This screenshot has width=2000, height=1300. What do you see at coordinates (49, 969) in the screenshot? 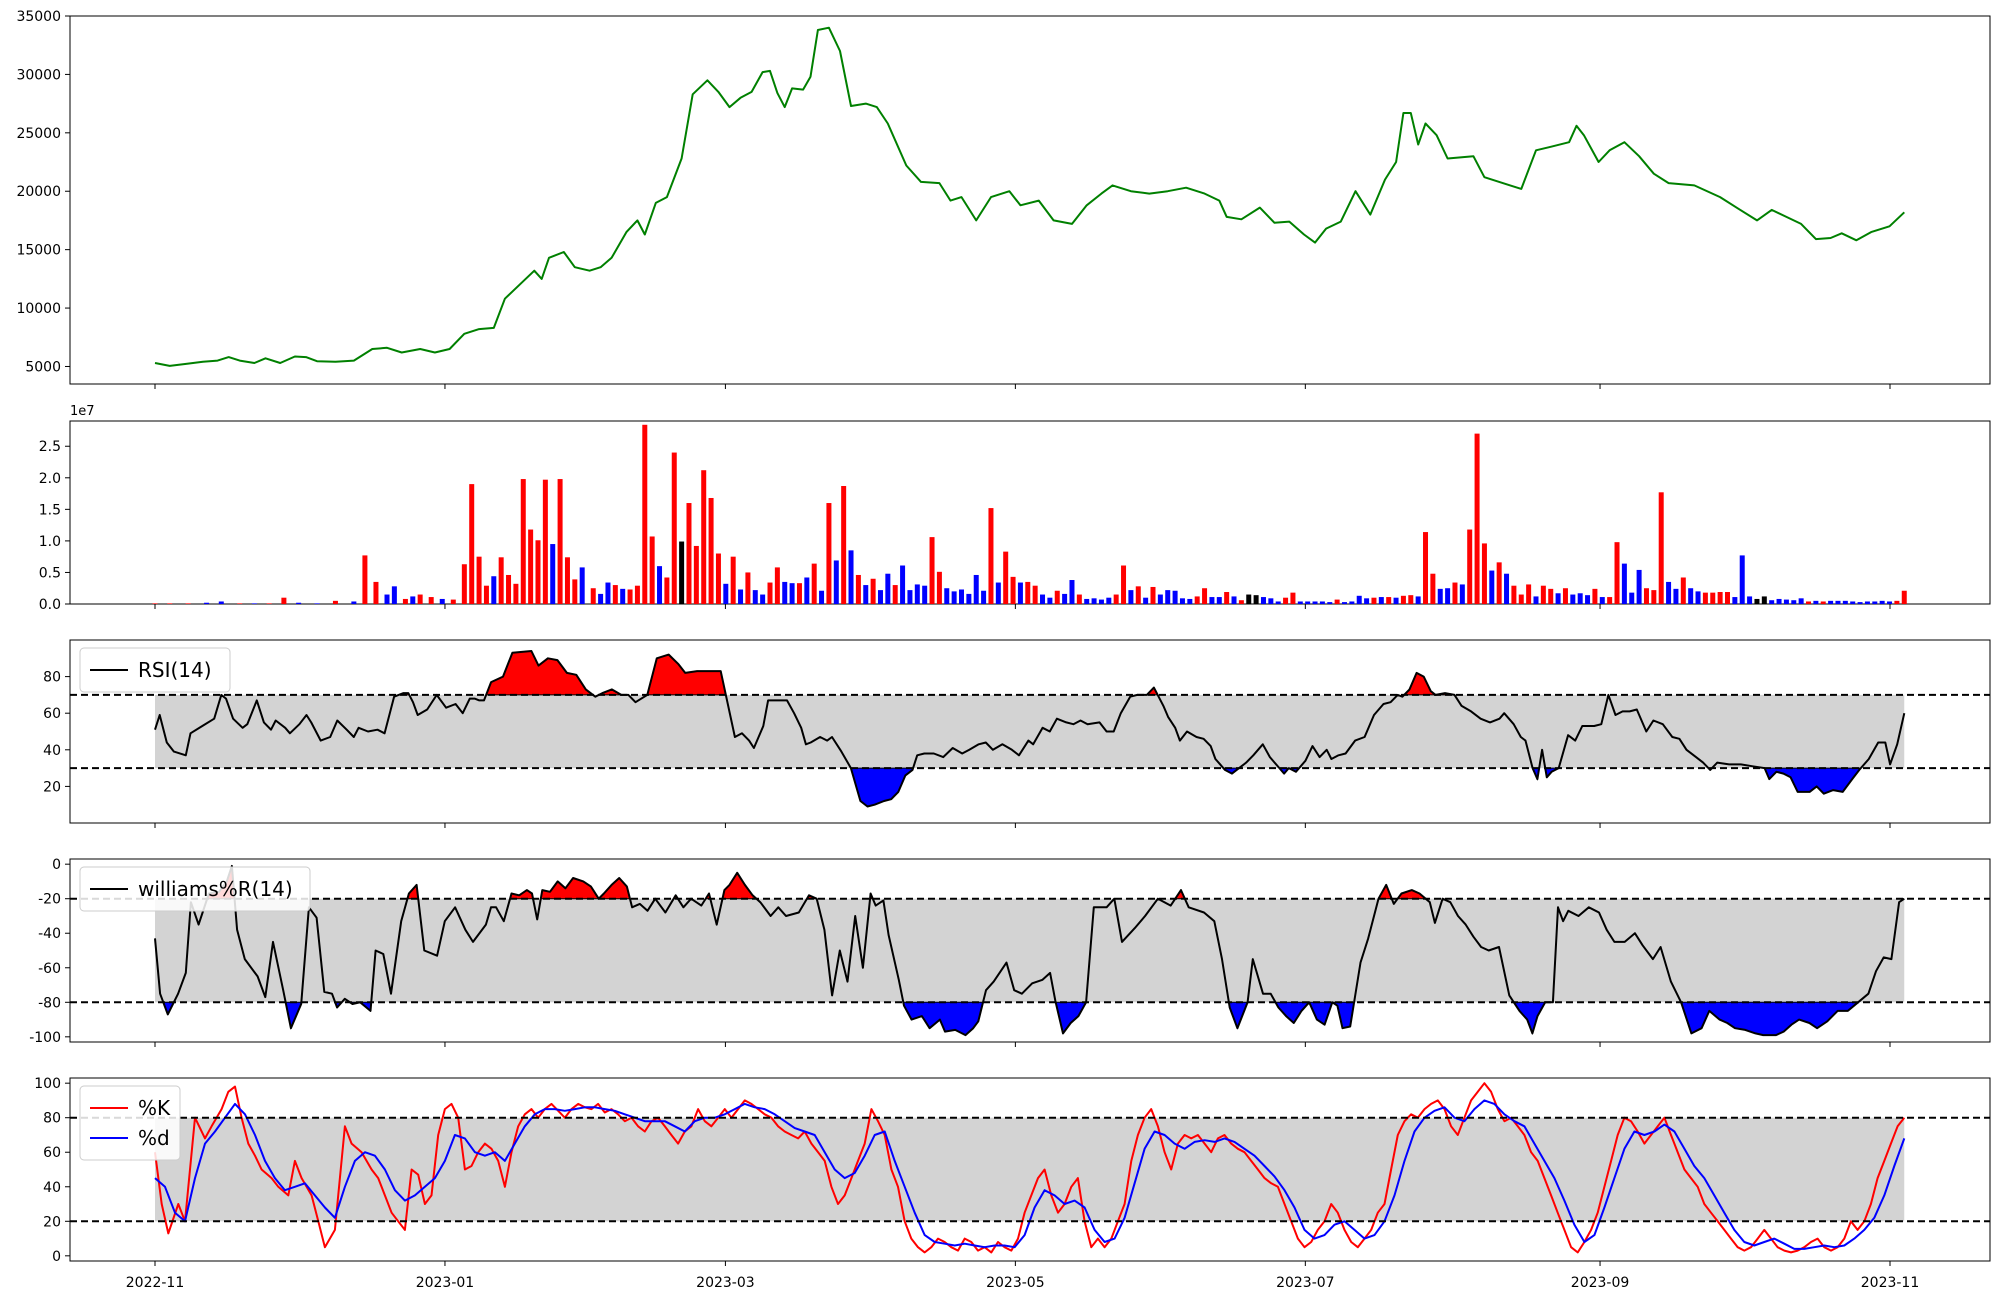
I see `y-tick-label: -60` at bounding box center [49, 969].